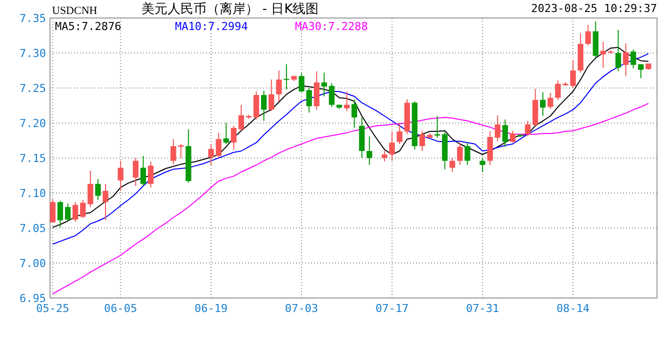 The width and height of the screenshot is (660, 360). What do you see at coordinates (33, 263) in the screenshot?
I see `y-tick-label: 7.00` at bounding box center [33, 263].